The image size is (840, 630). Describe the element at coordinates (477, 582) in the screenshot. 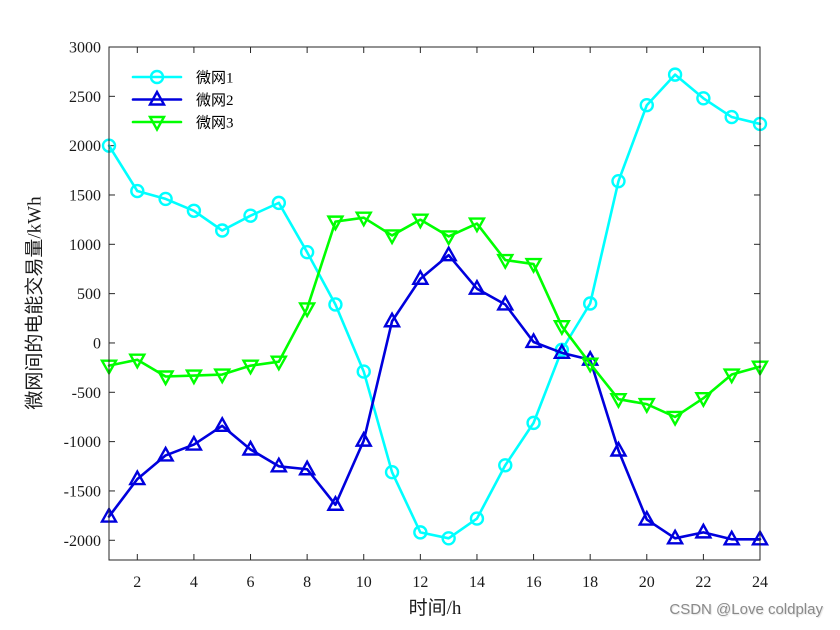

I see `x-tick-label: 14` at that location.